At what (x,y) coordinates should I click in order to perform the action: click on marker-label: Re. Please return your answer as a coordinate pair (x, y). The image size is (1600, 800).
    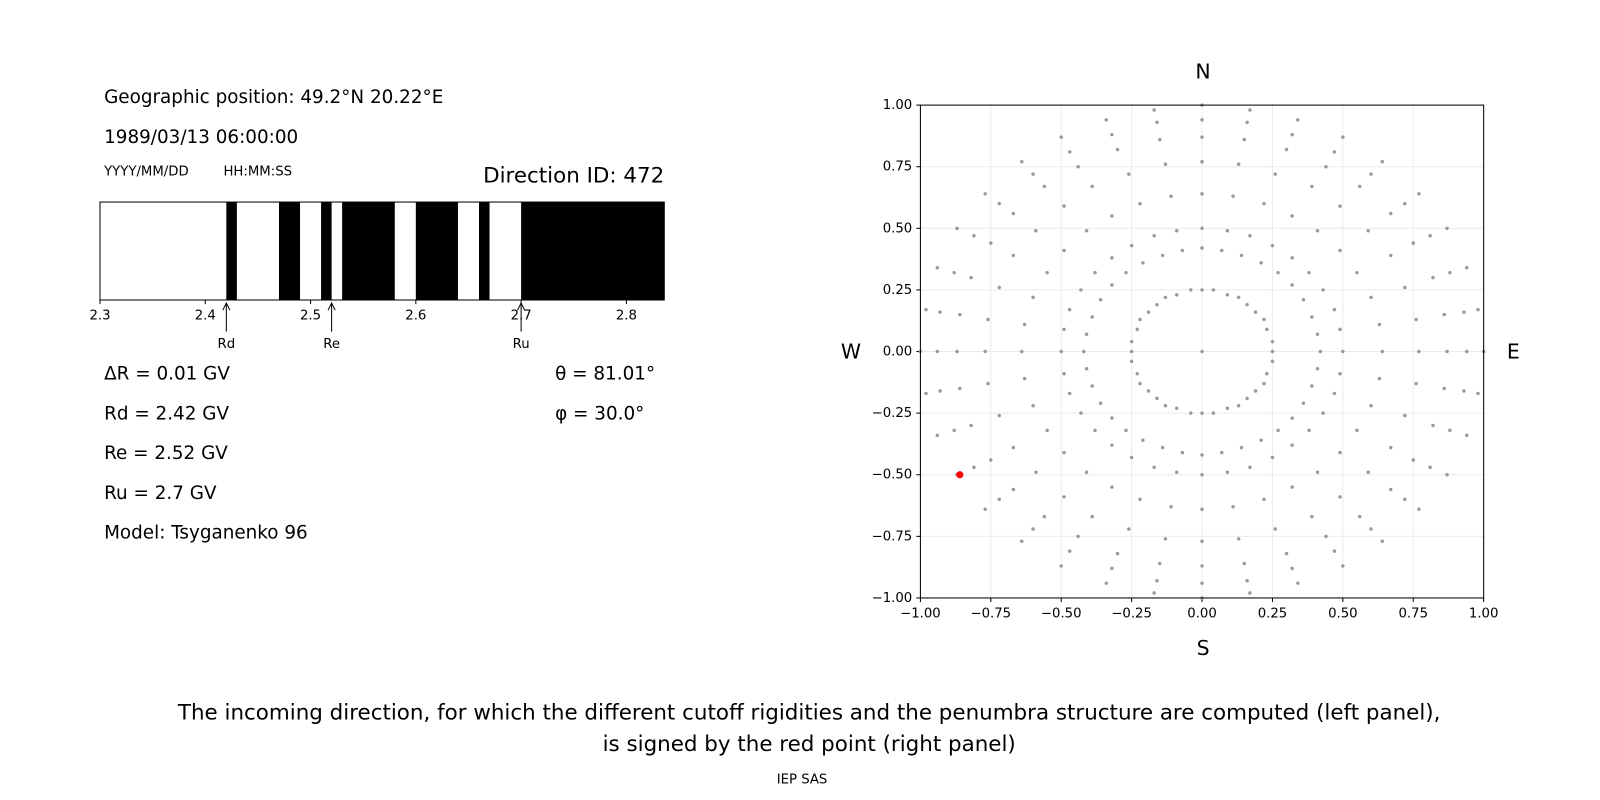
    Looking at the image, I should click on (331, 344).